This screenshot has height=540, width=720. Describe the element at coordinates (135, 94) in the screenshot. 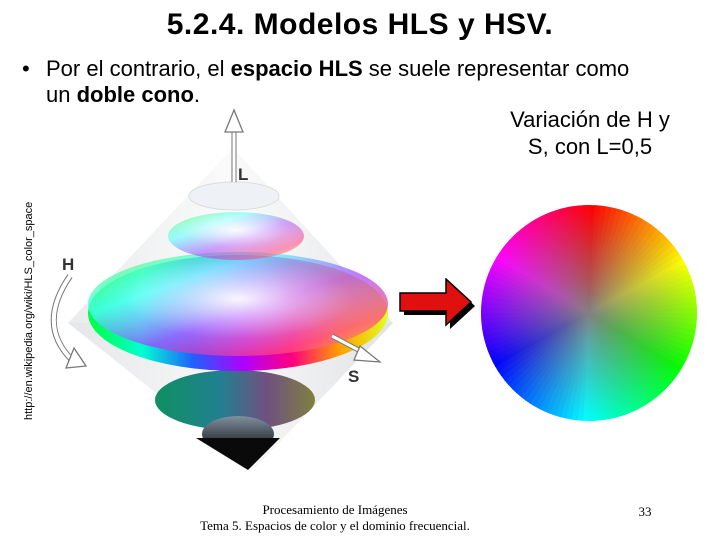

I see `bullet-bold-cone: doble cono` at that location.